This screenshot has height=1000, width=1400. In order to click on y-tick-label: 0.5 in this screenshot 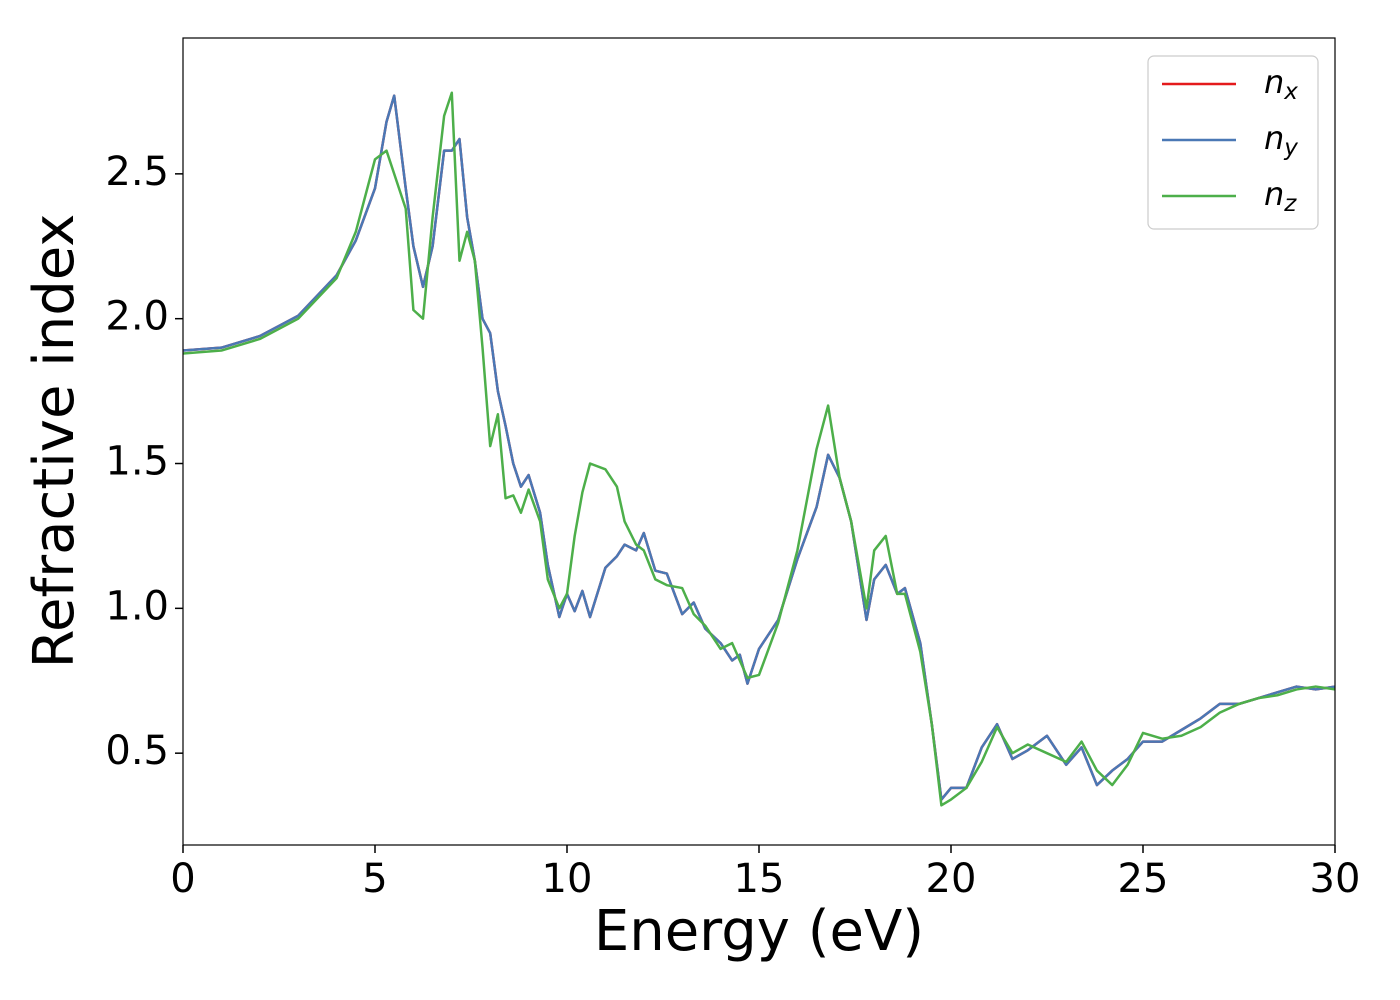, I will do `click(137, 751)`.